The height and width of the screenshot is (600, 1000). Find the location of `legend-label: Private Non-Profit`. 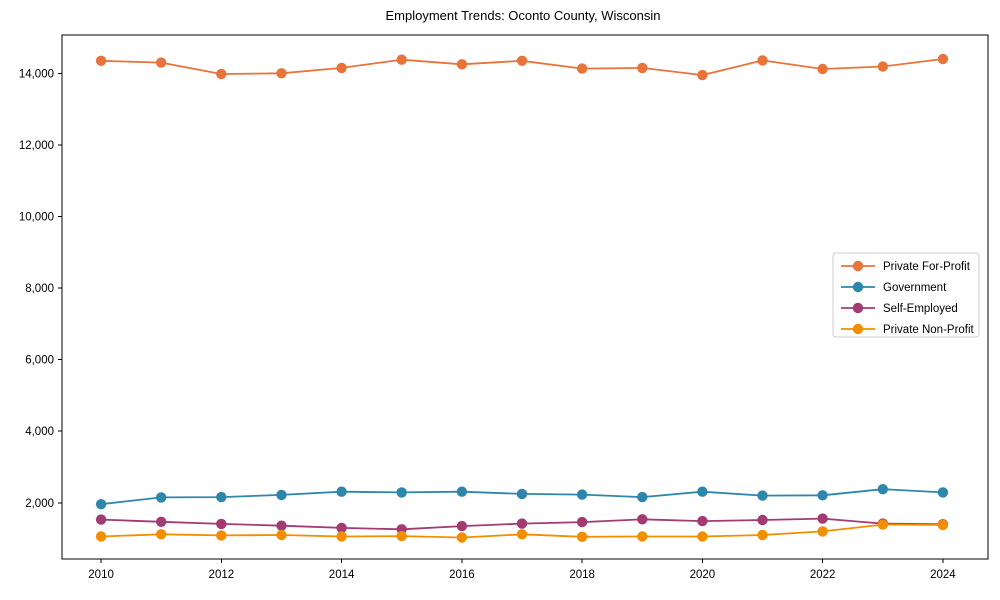

legend-label: Private Non-Profit is located at coordinates (929, 330).